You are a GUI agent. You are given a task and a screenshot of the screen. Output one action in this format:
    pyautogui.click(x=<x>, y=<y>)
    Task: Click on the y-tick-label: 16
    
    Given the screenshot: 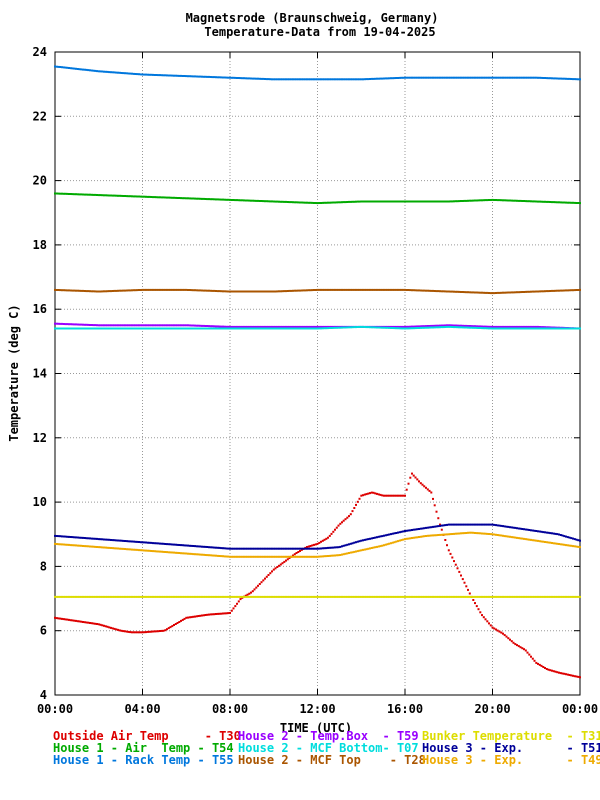 What is the action you would take?
    pyautogui.click(x=40, y=309)
    